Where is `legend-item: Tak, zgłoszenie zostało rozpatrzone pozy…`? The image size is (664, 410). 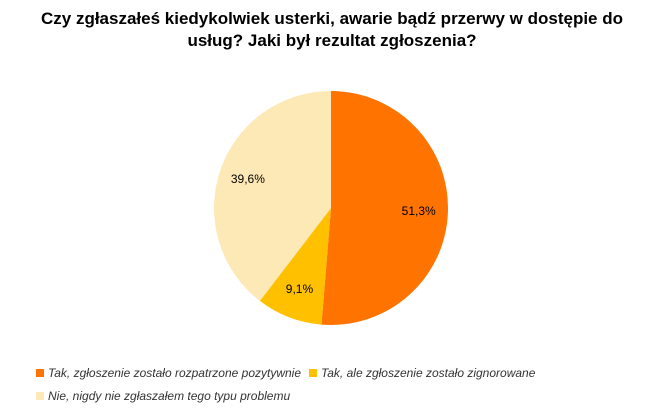 legend-item: Tak, zgłoszenie zostało rozpatrzone pozy… is located at coordinates (168, 373).